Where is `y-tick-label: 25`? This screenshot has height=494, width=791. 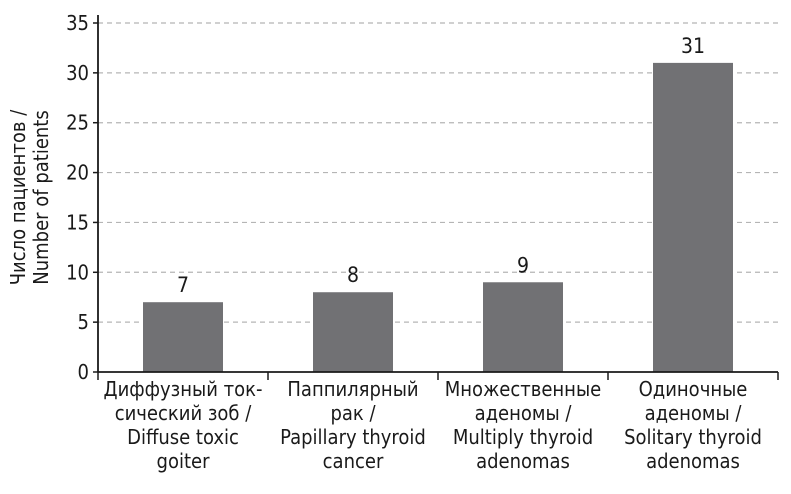 y-tick-label: 25 is located at coordinates (77, 123).